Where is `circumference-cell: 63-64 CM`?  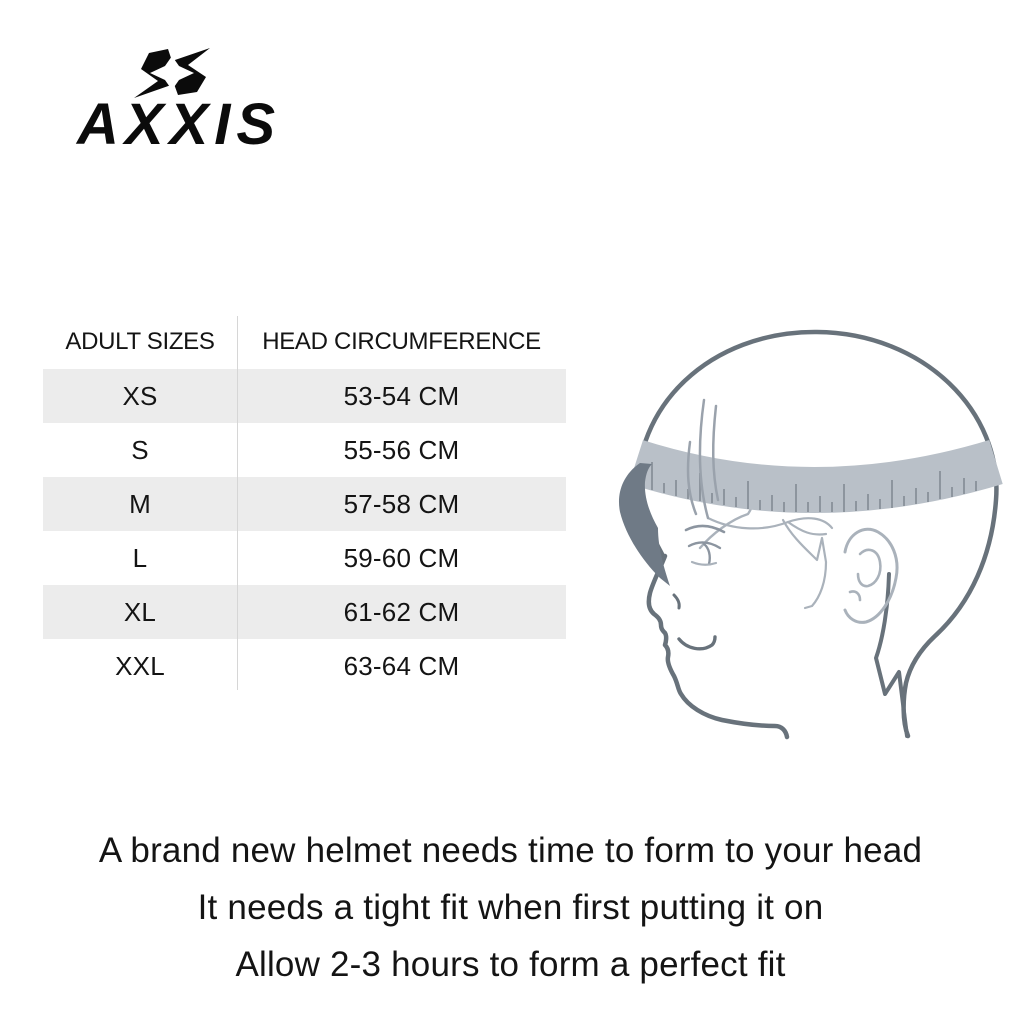 circumference-cell: 63-64 CM is located at coordinates (401, 665).